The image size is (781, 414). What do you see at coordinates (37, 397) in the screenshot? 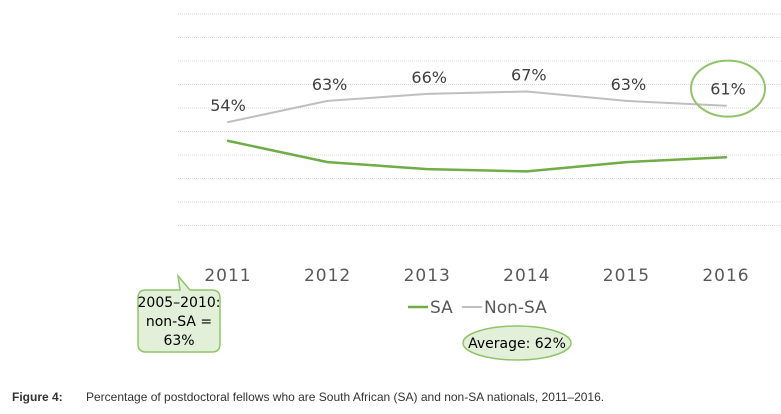
I see `figure-label: Figure 4:` at bounding box center [37, 397].